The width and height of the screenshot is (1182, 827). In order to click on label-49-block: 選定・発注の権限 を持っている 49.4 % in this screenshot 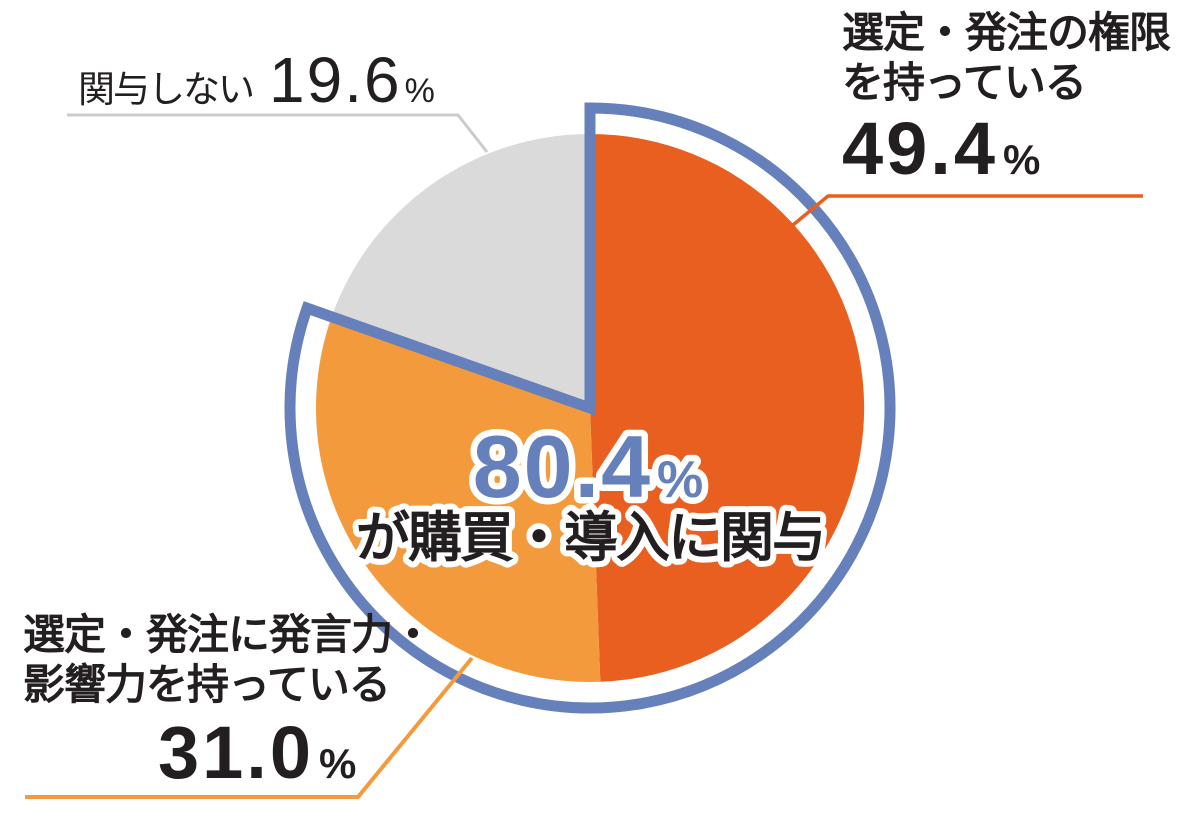, I will do `click(1006, 97)`.